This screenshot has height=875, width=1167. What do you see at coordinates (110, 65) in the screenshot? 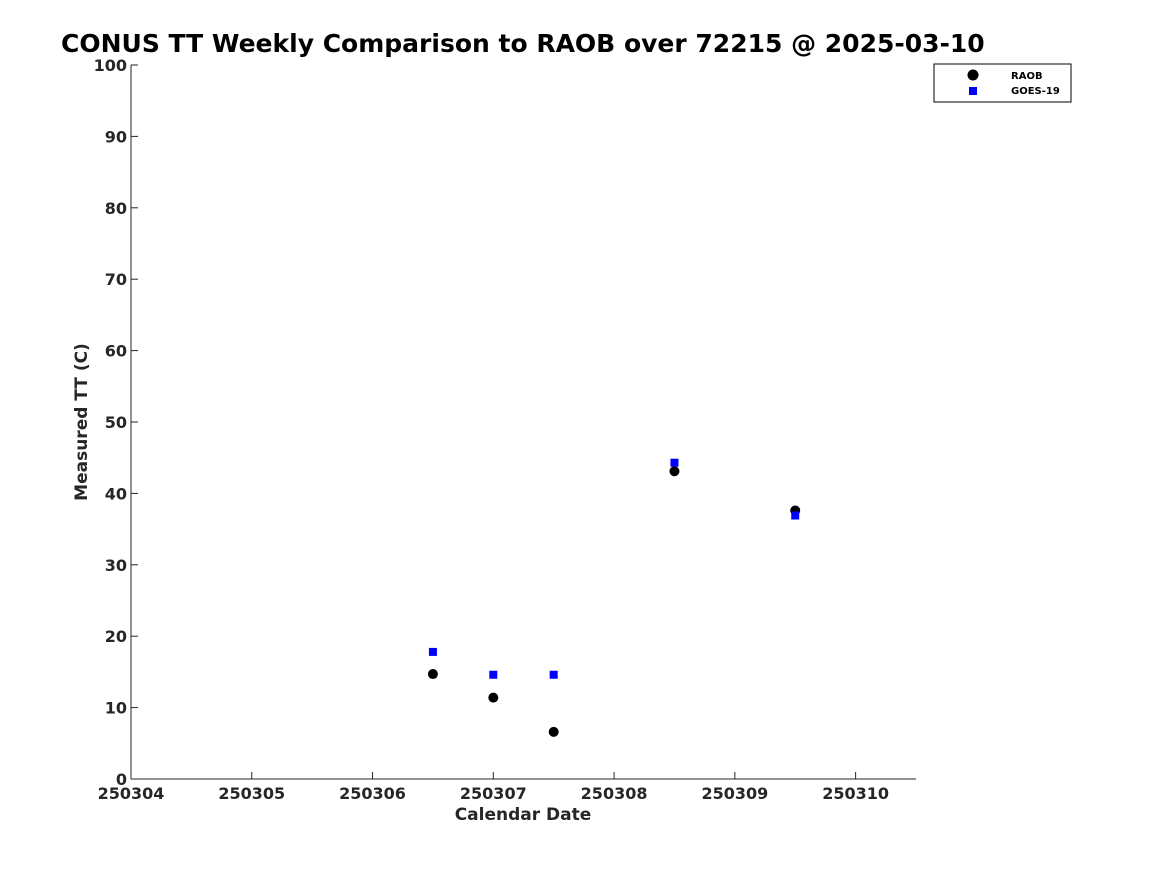
I see `y-tick-label: 100` at bounding box center [110, 65].